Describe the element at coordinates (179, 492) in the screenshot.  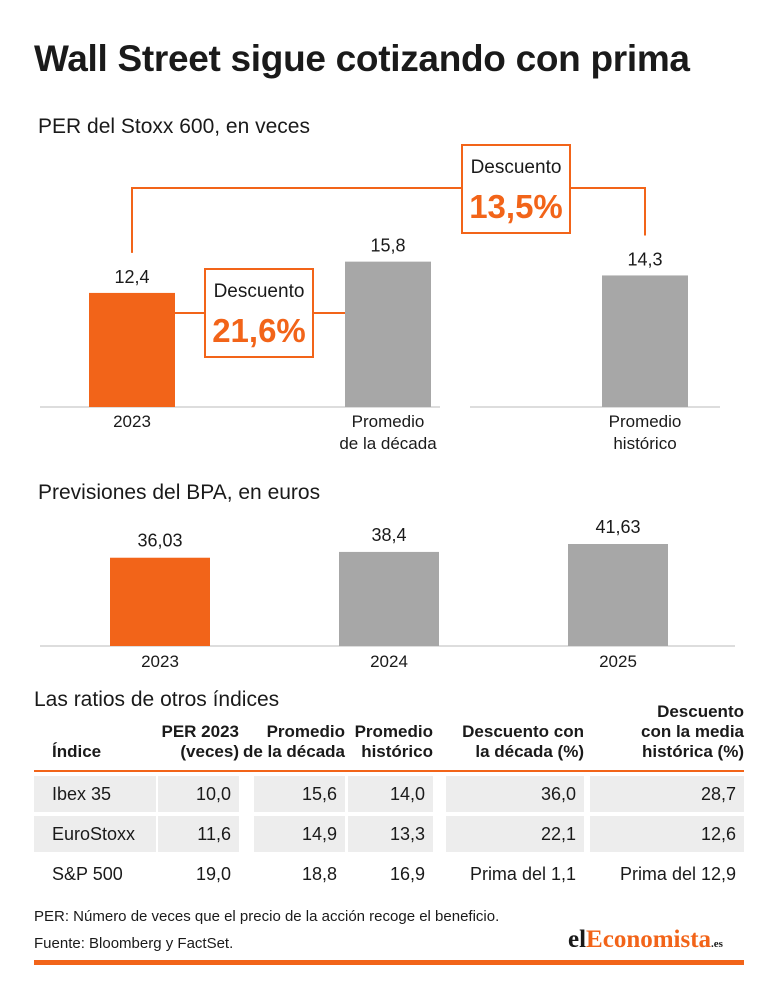
I see `chart2-title: Previsiones del BPA, en euros` at that location.